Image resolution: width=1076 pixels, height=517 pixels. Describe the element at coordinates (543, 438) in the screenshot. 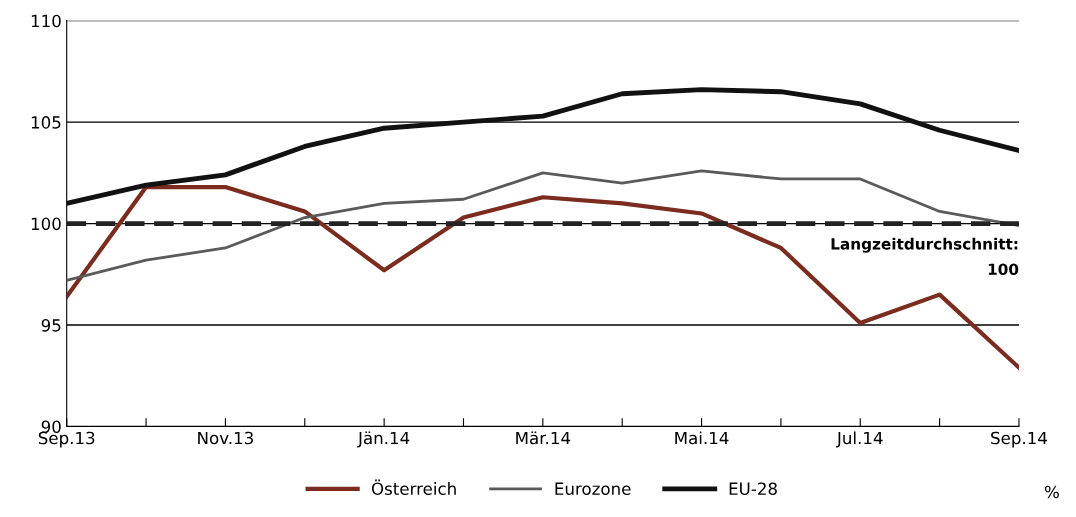

I see `x-tick-label: Mär.14` at that location.